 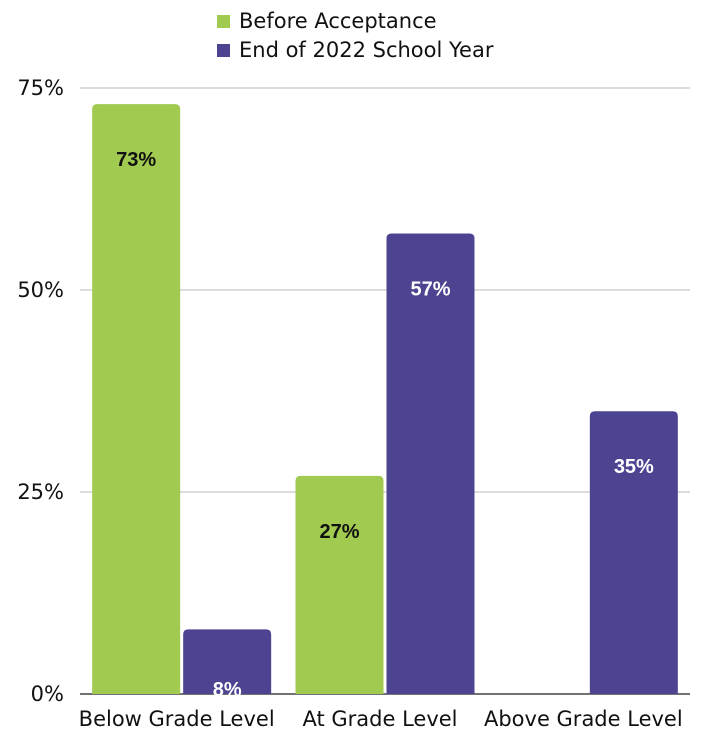 What do you see at coordinates (40, 391) in the screenshot?
I see `y-axis: 0% 25% 50% 75%` at bounding box center [40, 391].